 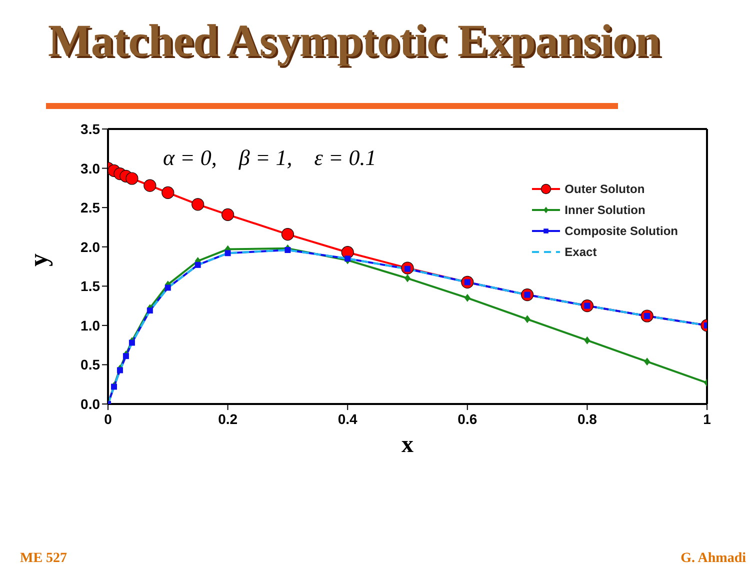 What do you see at coordinates (707, 418) in the screenshot?
I see `x-tick-label: 1` at bounding box center [707, 418].